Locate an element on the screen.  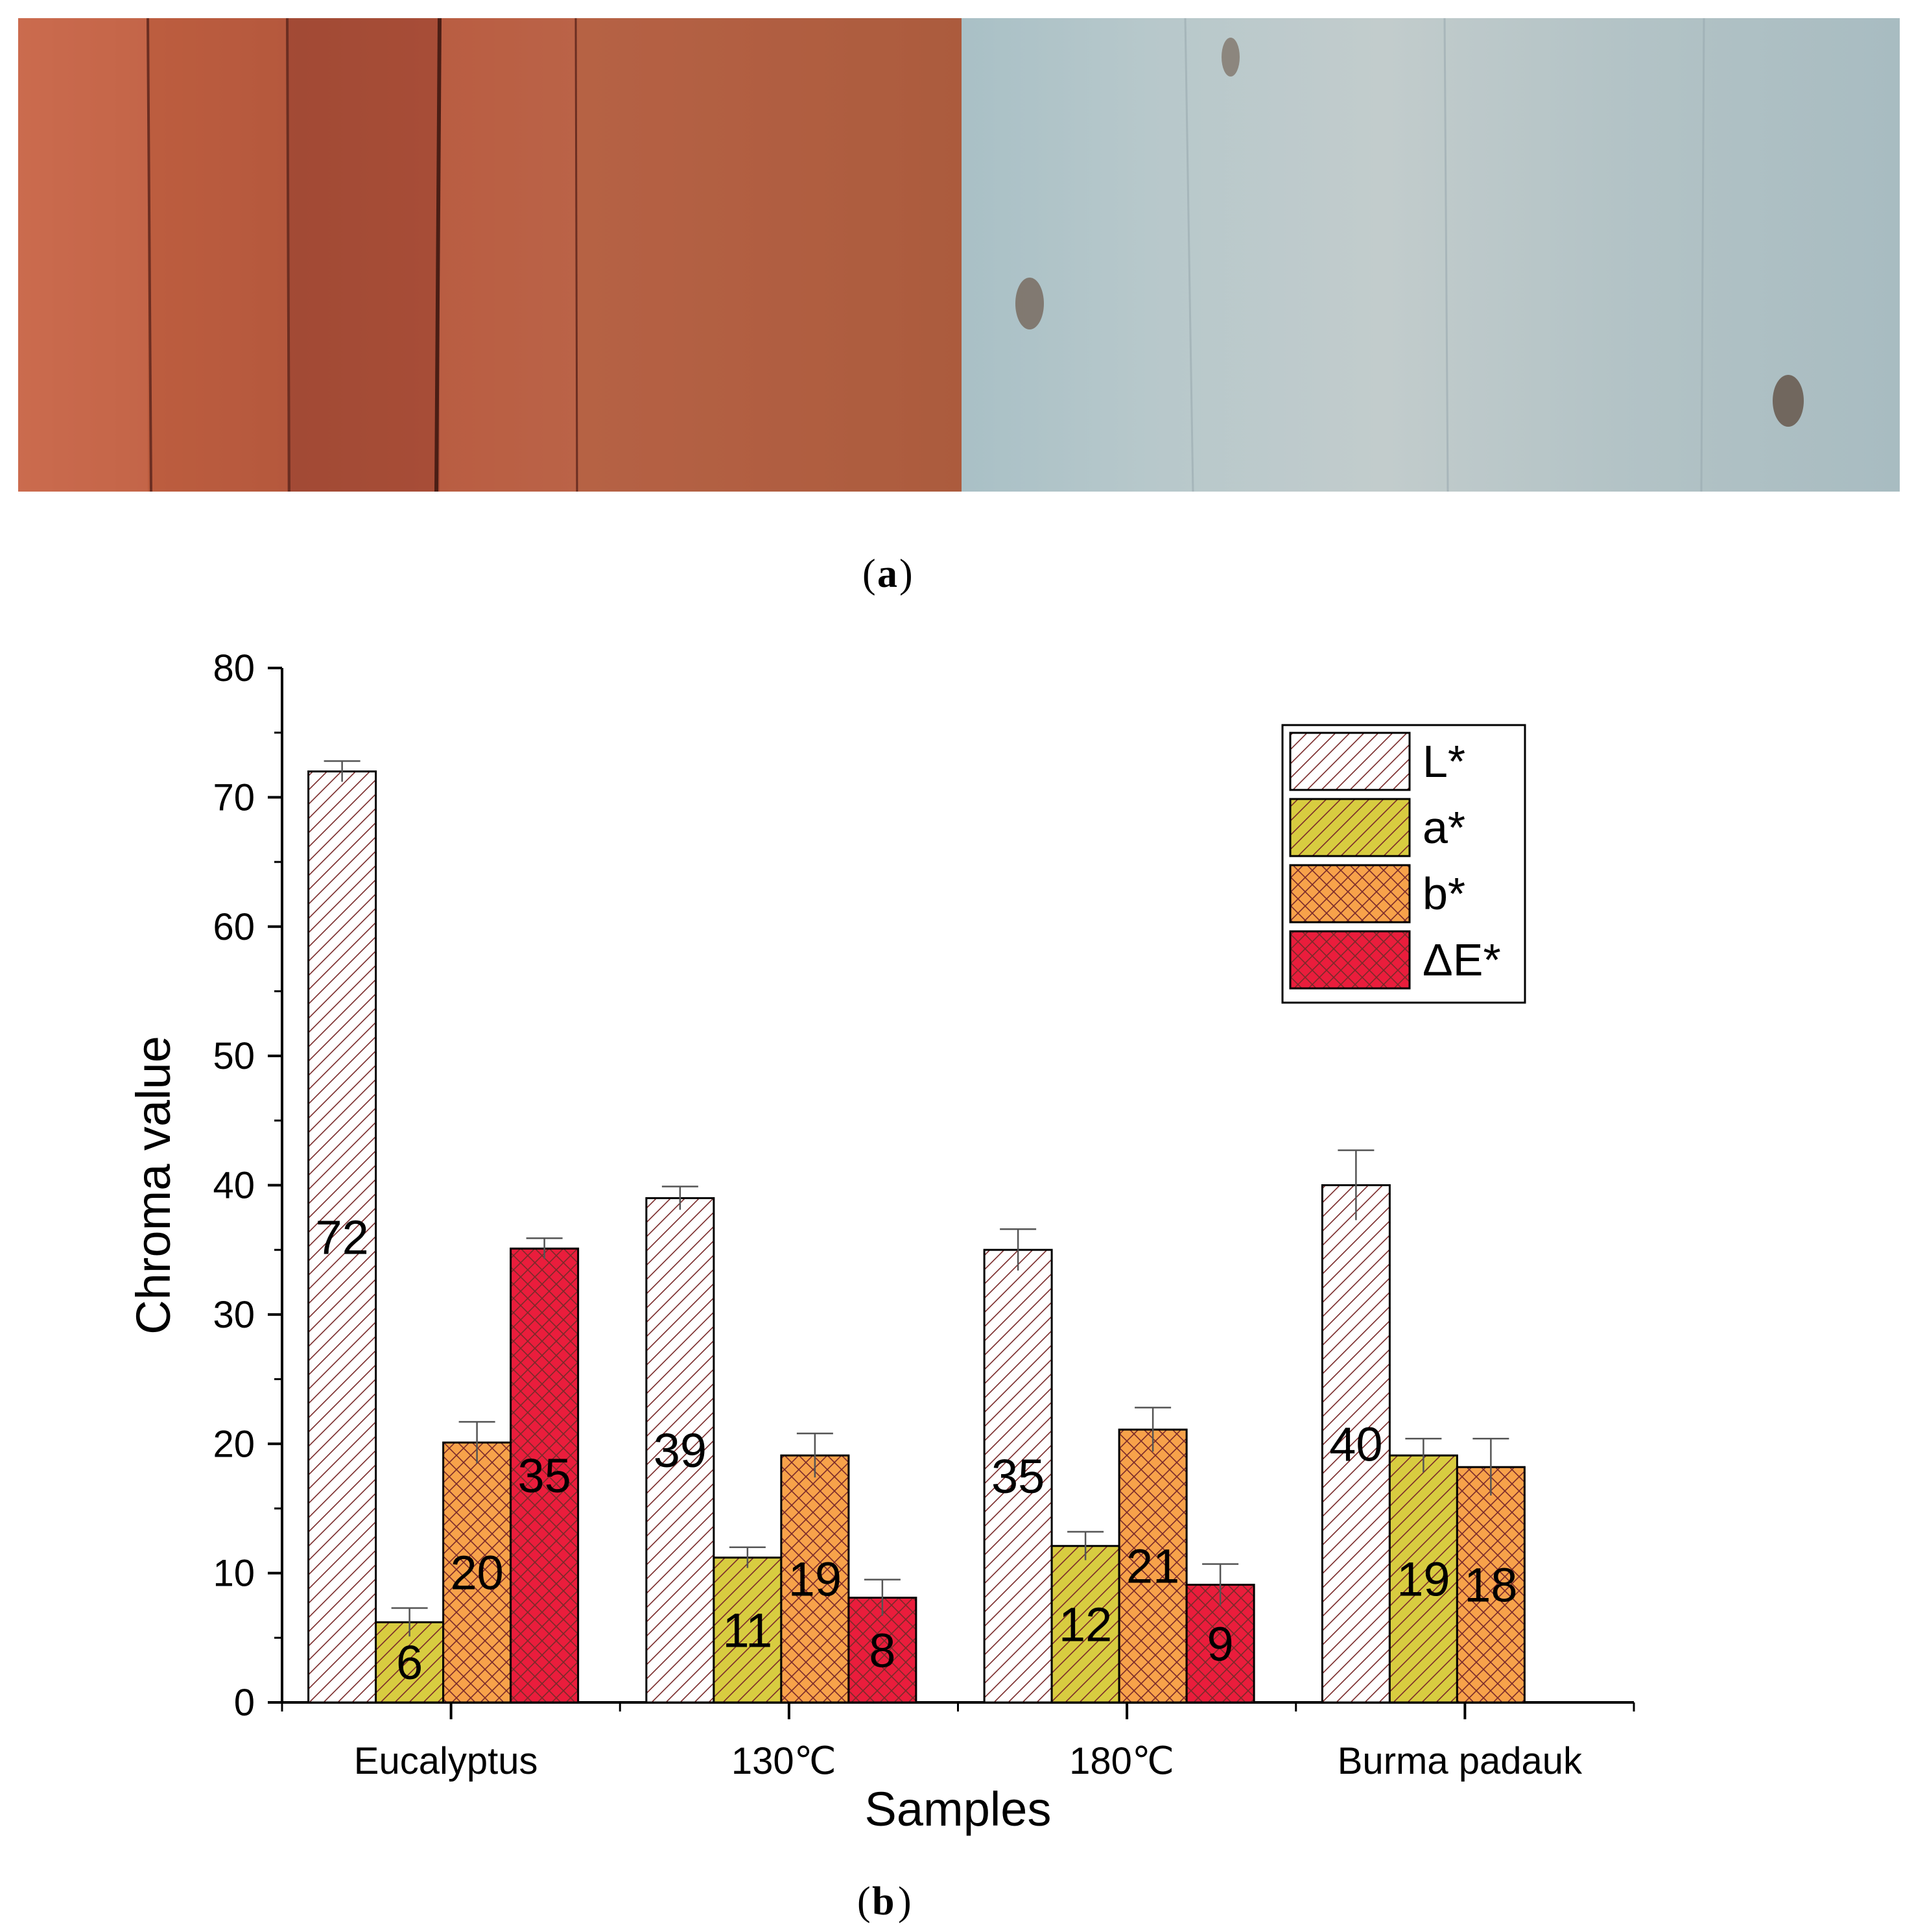
bar-data-label: 18 is located at coordinates (1490, 1585).